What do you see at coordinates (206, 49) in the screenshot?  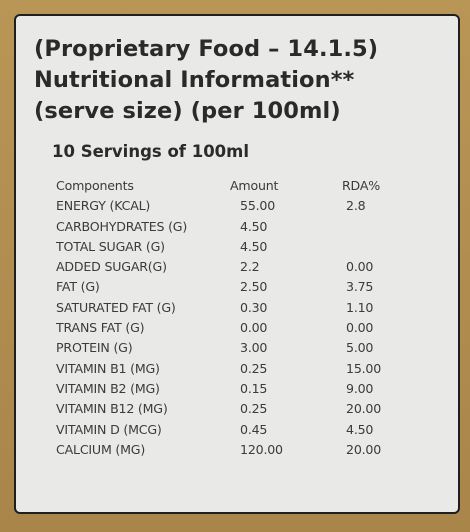 I see `title-line-1: (Proprietary Food – 14.1.5)` at bounding box center [206, 49].